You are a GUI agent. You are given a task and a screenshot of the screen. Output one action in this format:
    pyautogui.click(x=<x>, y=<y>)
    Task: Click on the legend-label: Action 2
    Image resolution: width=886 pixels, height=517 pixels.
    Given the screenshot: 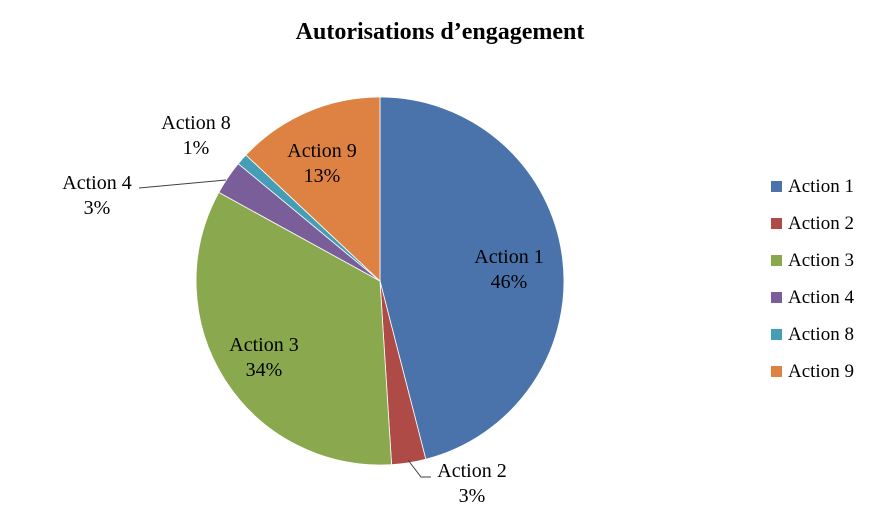 What is the action you would take?
    pyautogui.click(x=821, y=223)
    